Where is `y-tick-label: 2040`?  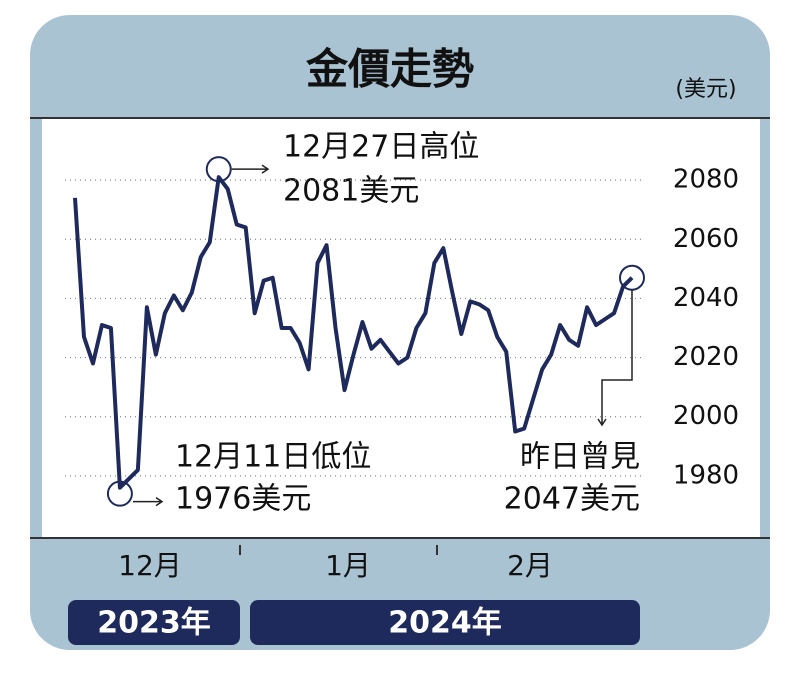 y-tick-label: 2040 is located at coordinates (706, 298).